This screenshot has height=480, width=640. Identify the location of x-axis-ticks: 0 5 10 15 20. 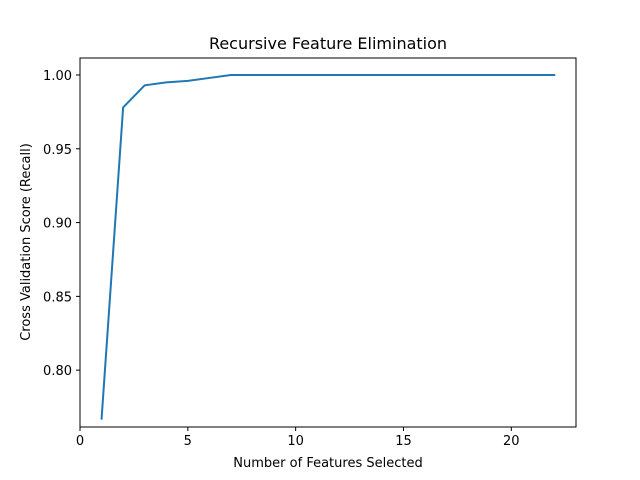
(298, 438).